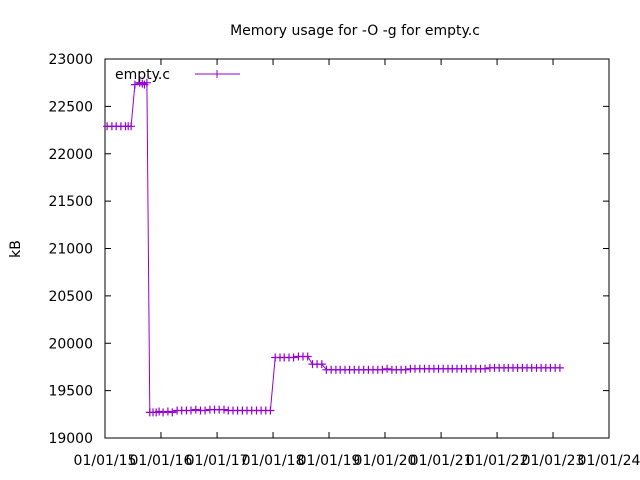  What do you see at coordinates (553, 461) in the screenshot?
I see `x-tick-label: 01/01/23` at bounding box center [553, 461].